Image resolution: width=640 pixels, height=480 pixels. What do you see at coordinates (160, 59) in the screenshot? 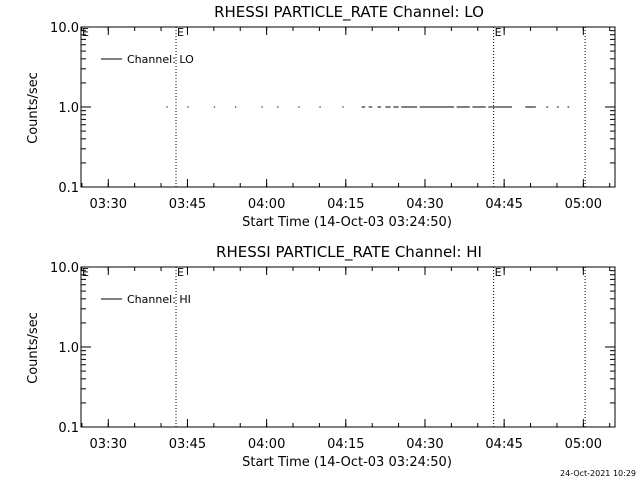
I see `legend-label: Channel: LO` at bounding box center [160, 59].